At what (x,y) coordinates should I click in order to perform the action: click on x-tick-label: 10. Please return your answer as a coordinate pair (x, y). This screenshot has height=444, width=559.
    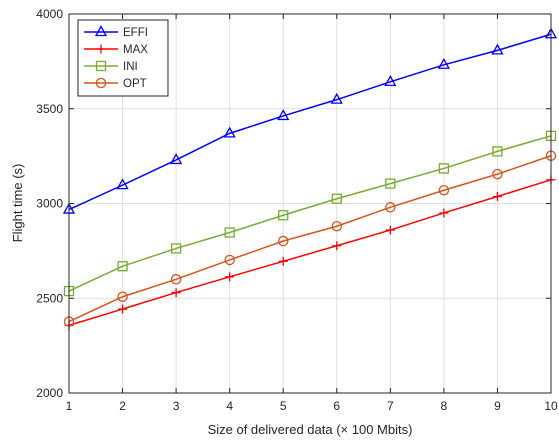
    Looking at the image, I should click on (551, 406).